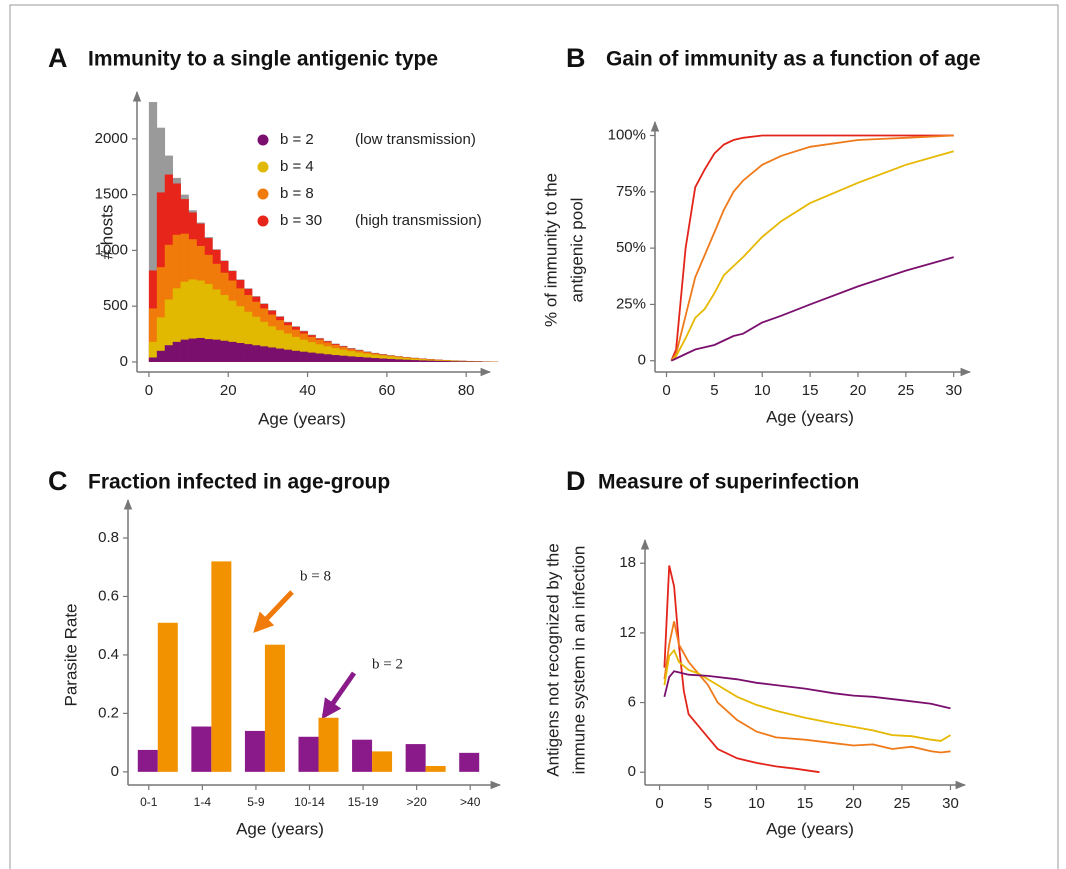 The image size is (1066, 869). I want to click on x-tick-label: 0-1, so click(149, 802).